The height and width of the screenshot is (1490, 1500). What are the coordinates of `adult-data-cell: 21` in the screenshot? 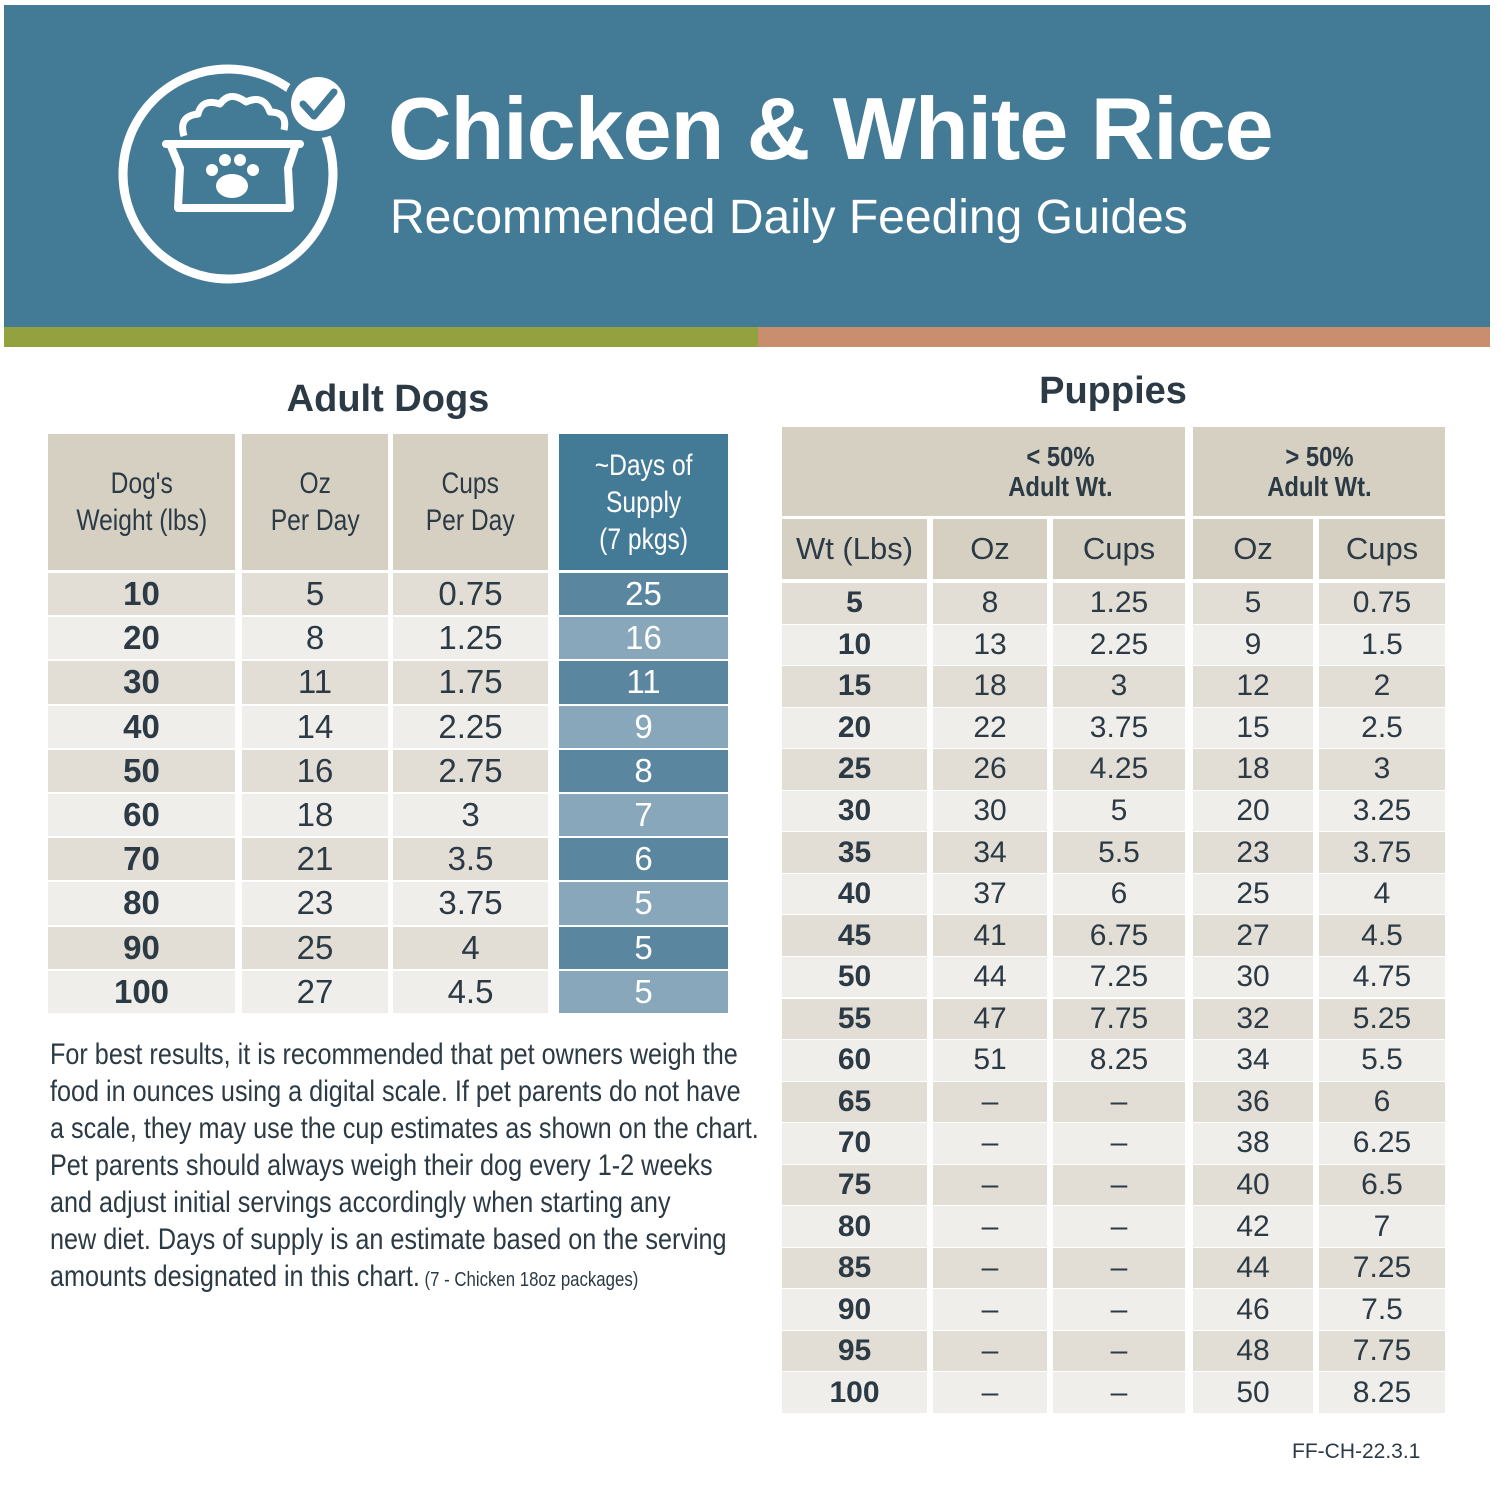 It's located at (315, 859).